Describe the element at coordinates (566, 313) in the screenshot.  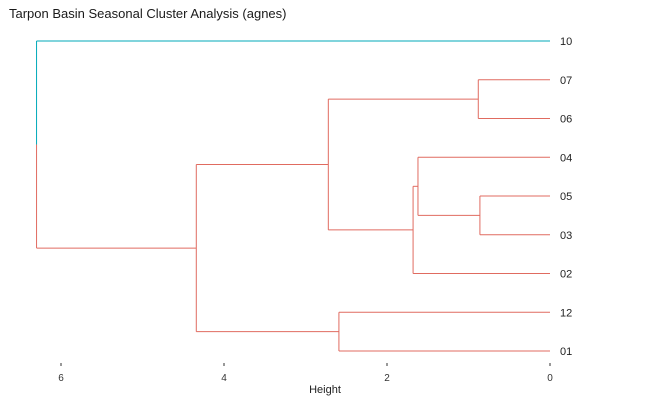
I see `leaf-label: 12` at that location.